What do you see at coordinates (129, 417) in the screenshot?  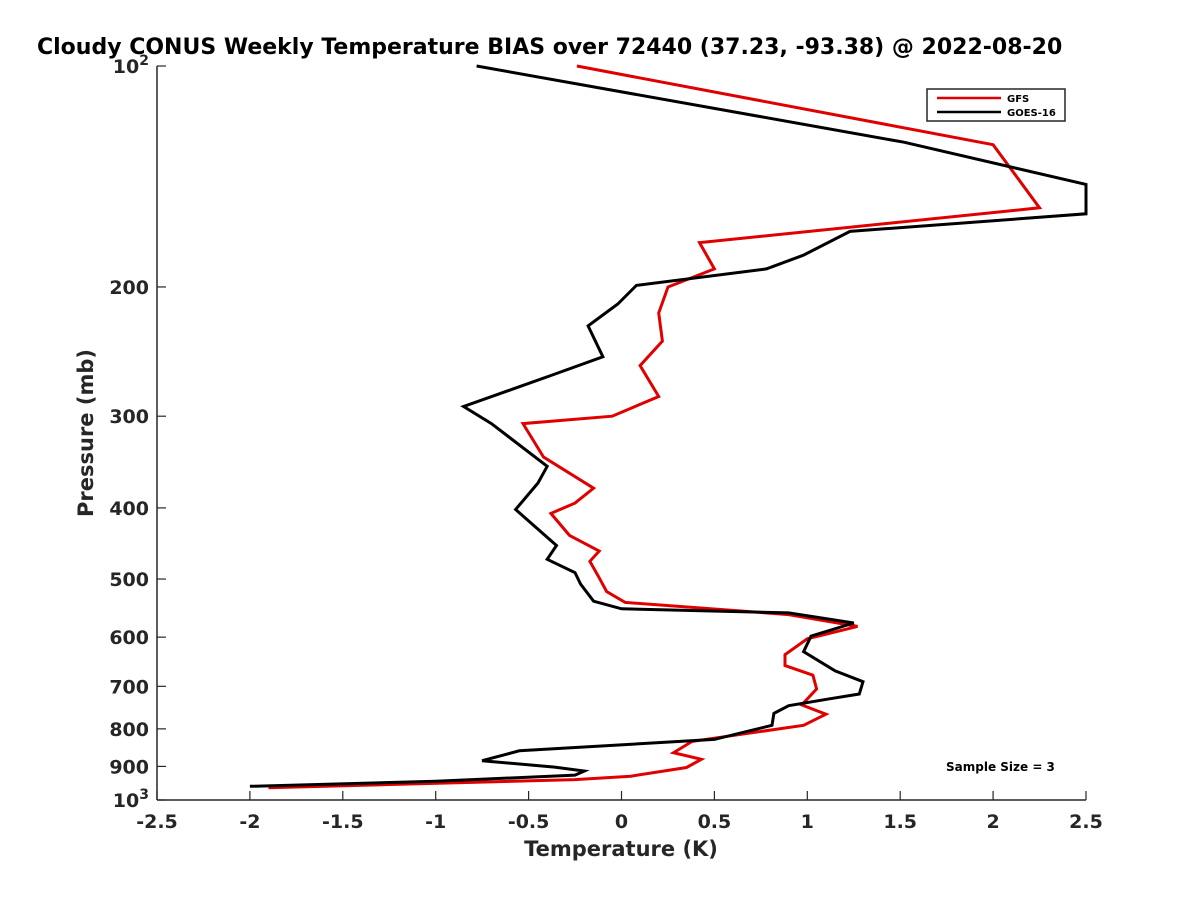 I see `y-tick-label: 300` at bounding box center [129, 417].